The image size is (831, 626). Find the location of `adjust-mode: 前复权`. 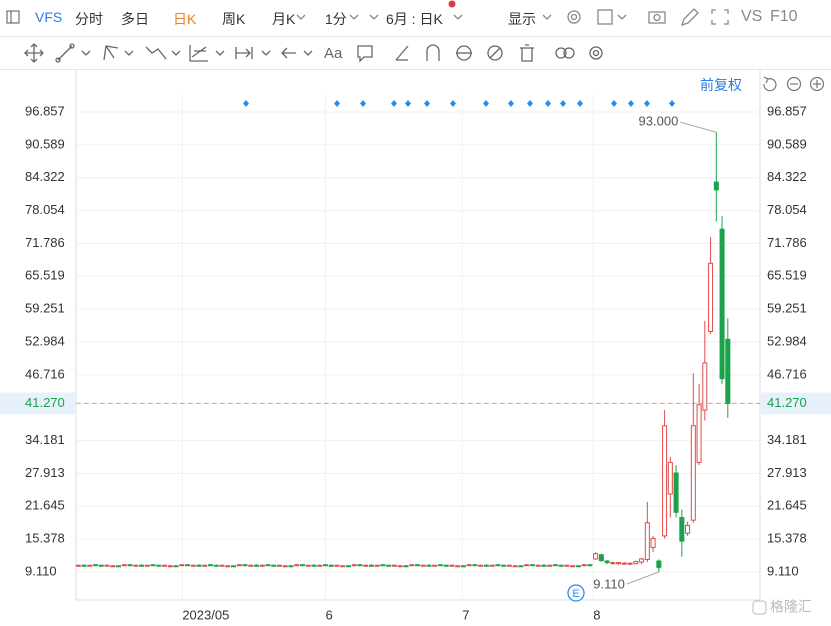

adjust-mode: 前复权 is located at coordinates (721, 85).